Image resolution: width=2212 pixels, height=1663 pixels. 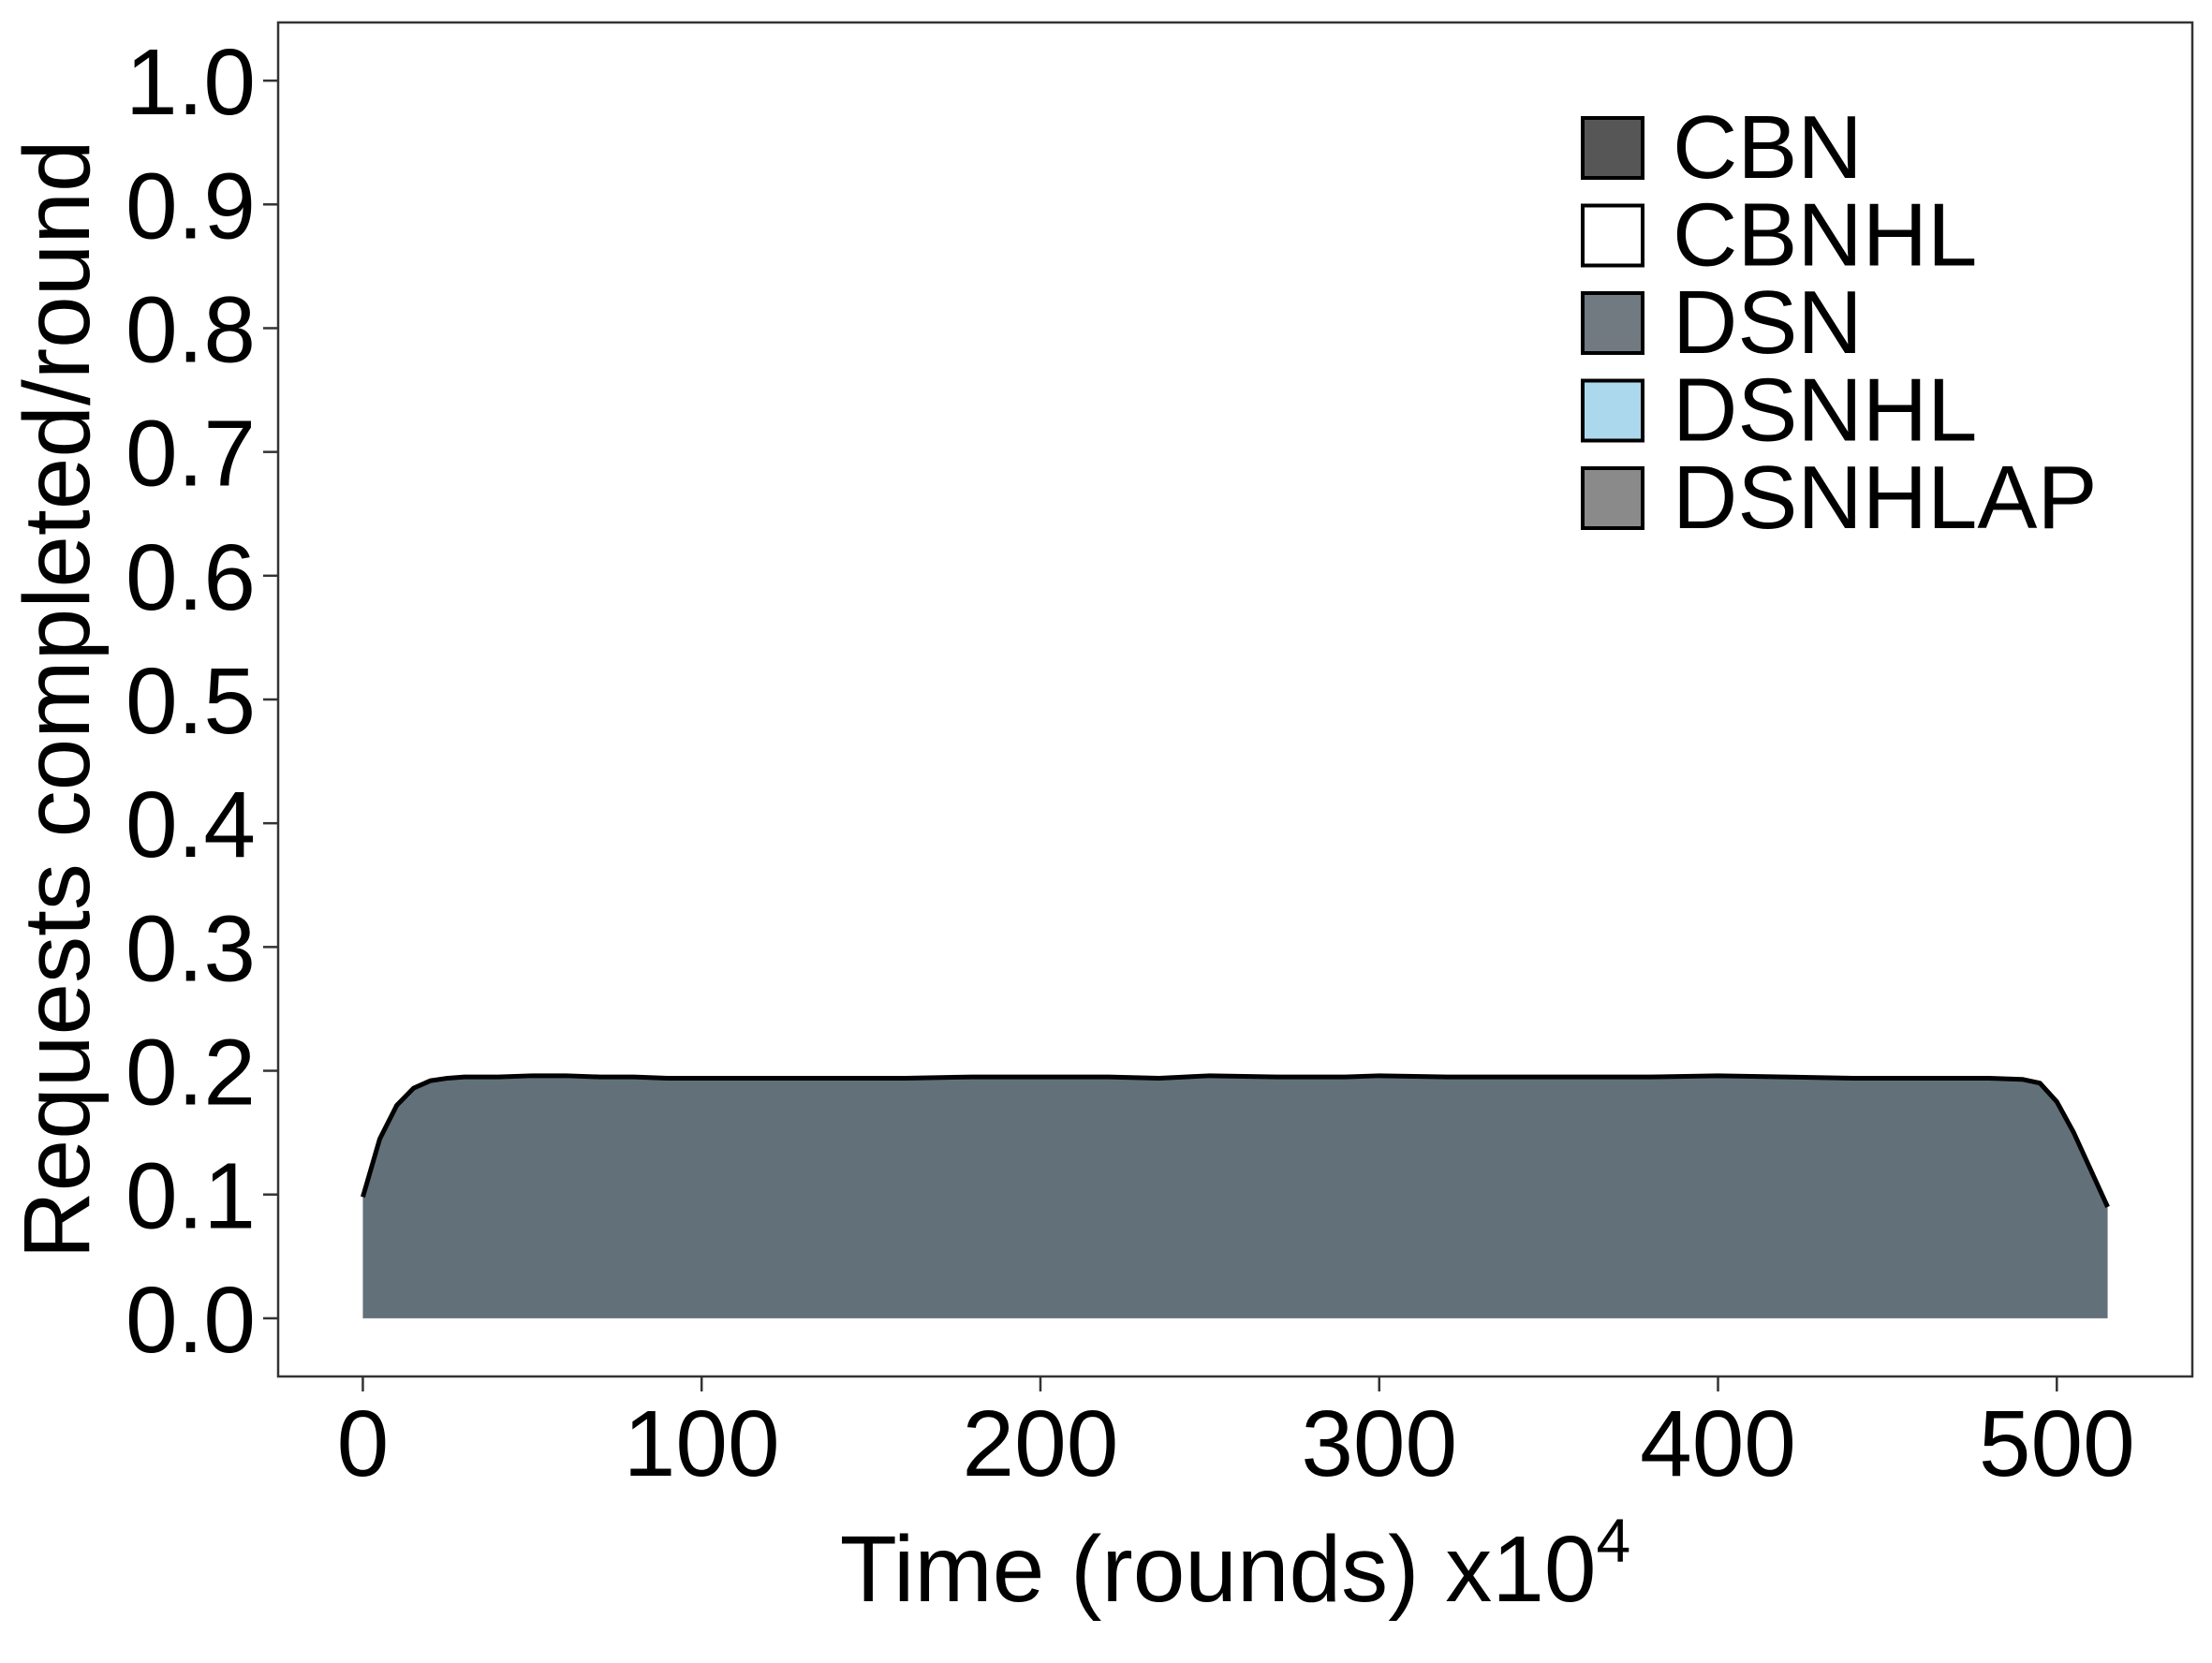 What do you see at coordinates (1825, 411) in the screenshot?
I see `legend-label-dsnhl: DSNHL` at bounding box center [1825, 411].